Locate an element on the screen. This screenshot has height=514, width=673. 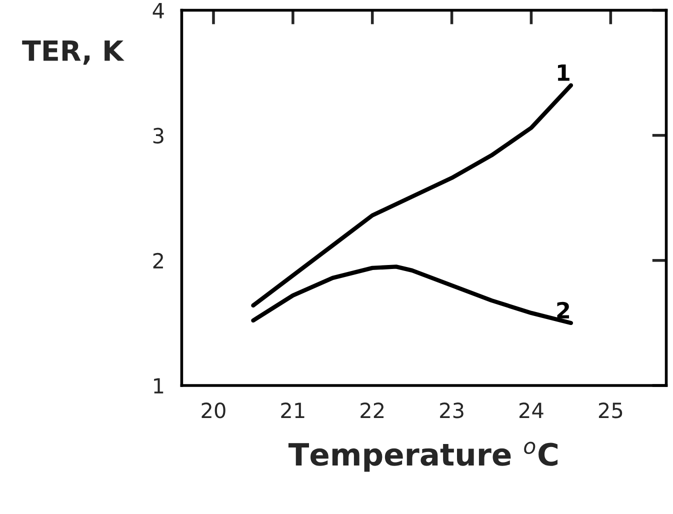
y-tick-label: 1 is located at coordinates (159, 386).